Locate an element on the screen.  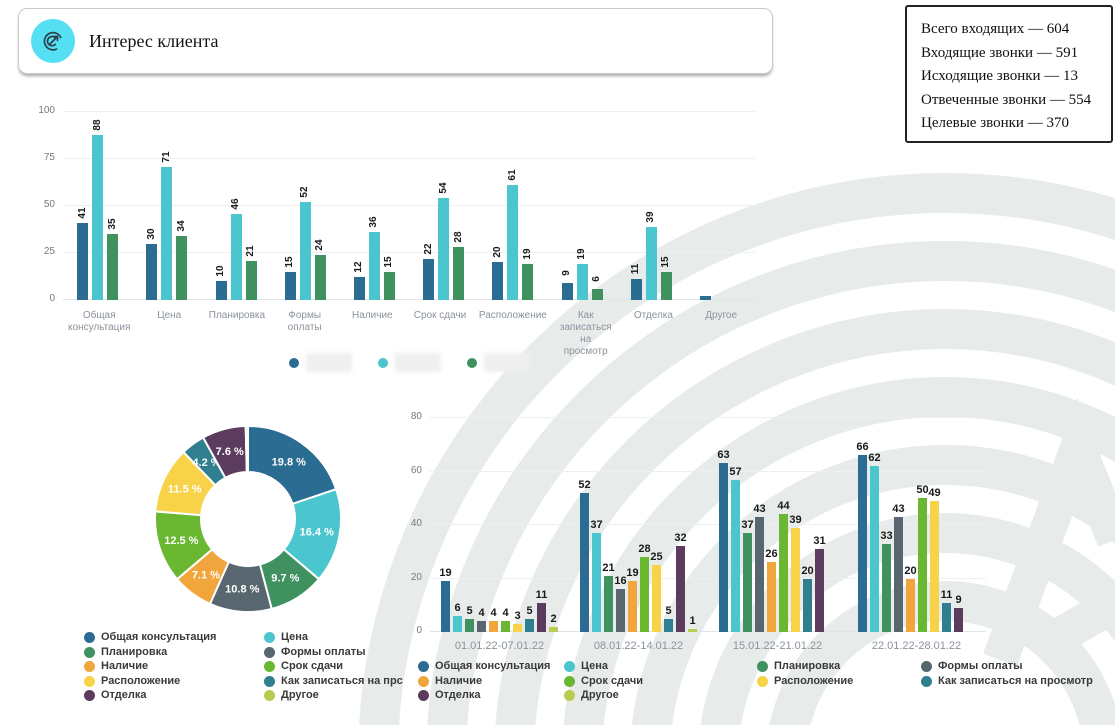
bar: 2 is located at coordinates (553, 622).